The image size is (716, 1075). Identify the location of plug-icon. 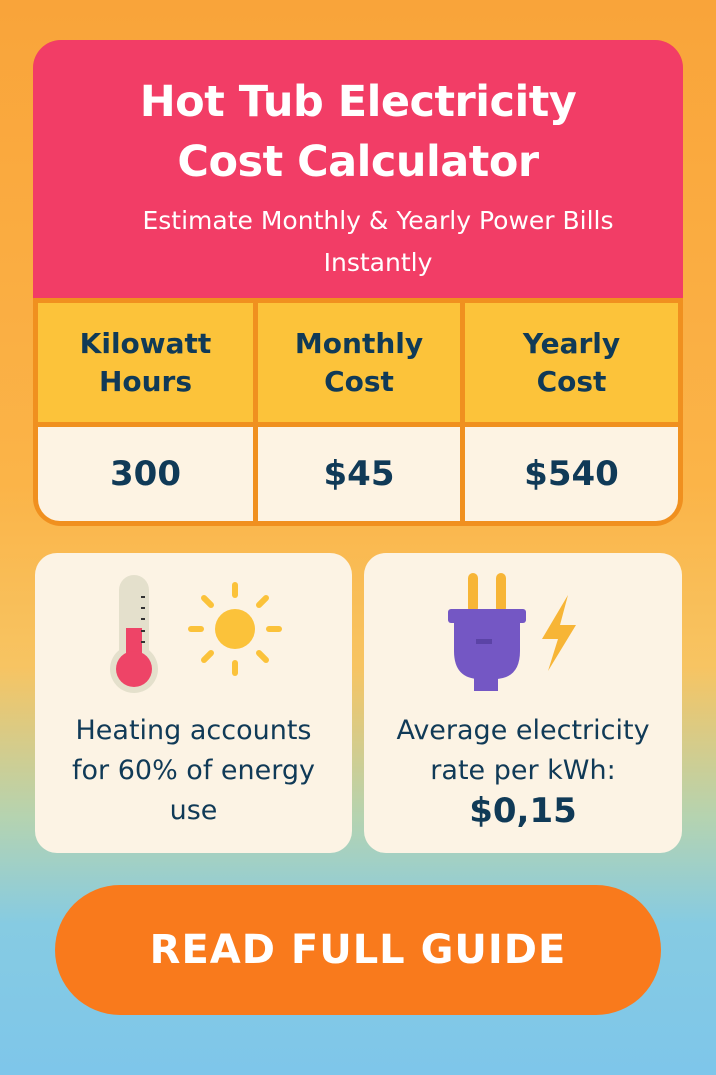
(487, 632).